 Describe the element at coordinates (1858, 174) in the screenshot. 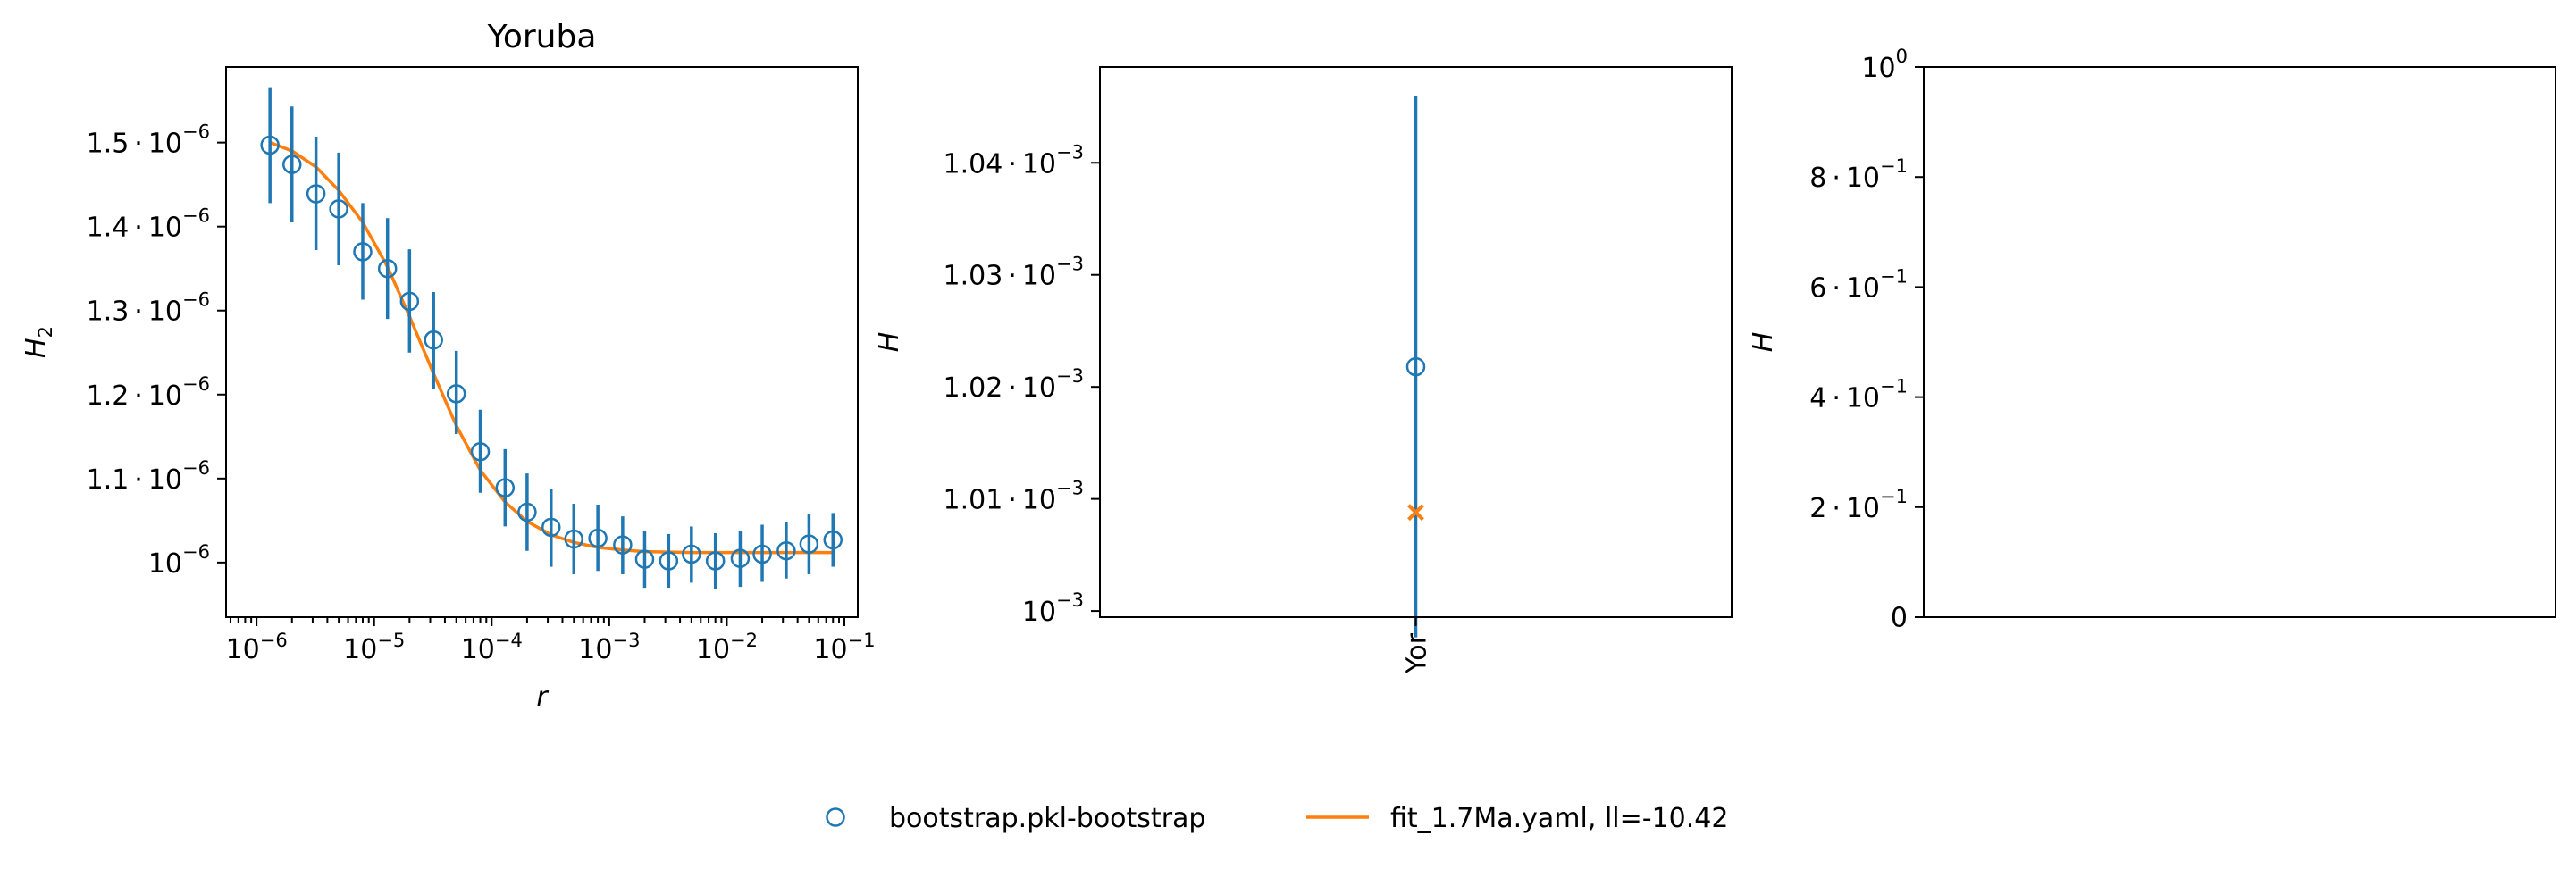

I see `y-tick-label: 8 · 10⁻¹` at that location.